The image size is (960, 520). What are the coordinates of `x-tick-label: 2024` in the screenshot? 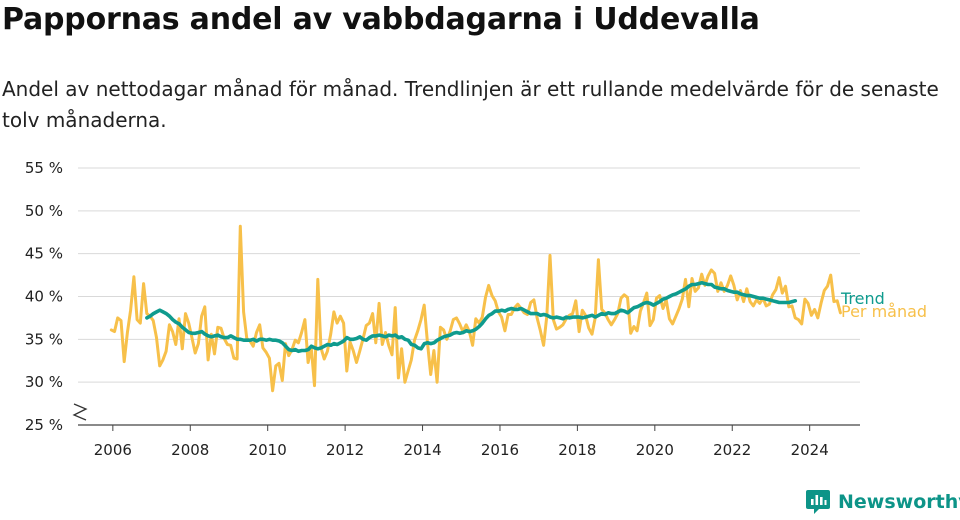 It's located at (810, 450).